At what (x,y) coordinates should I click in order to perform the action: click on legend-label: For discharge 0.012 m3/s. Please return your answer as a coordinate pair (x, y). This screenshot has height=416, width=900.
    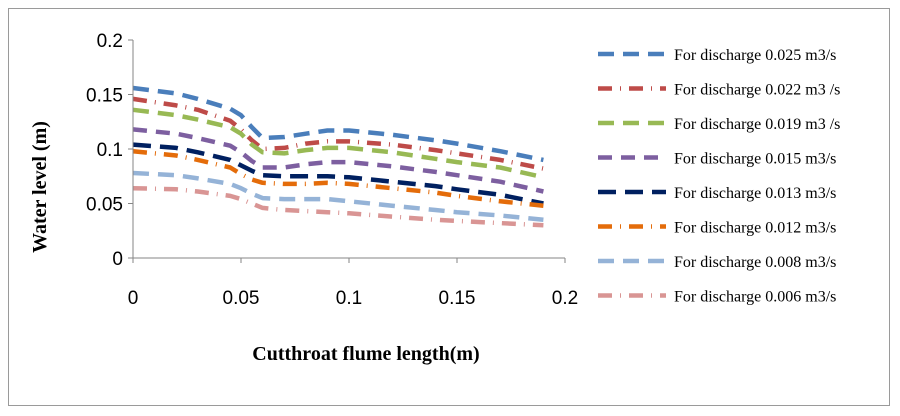
    Looking at the image, I should click on (755, 228).